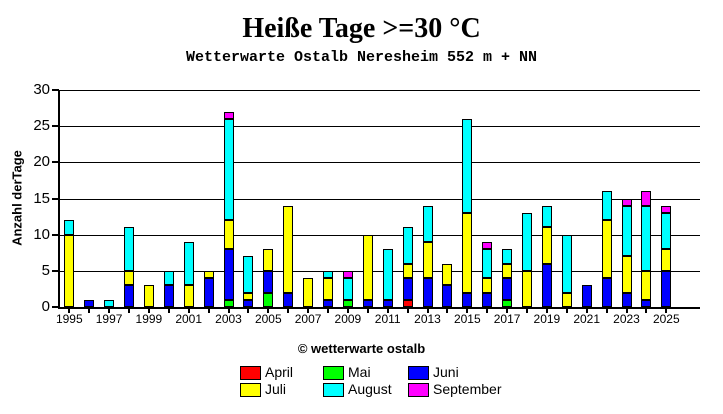  I want to click on x-tick-1997, so click(109, 311).